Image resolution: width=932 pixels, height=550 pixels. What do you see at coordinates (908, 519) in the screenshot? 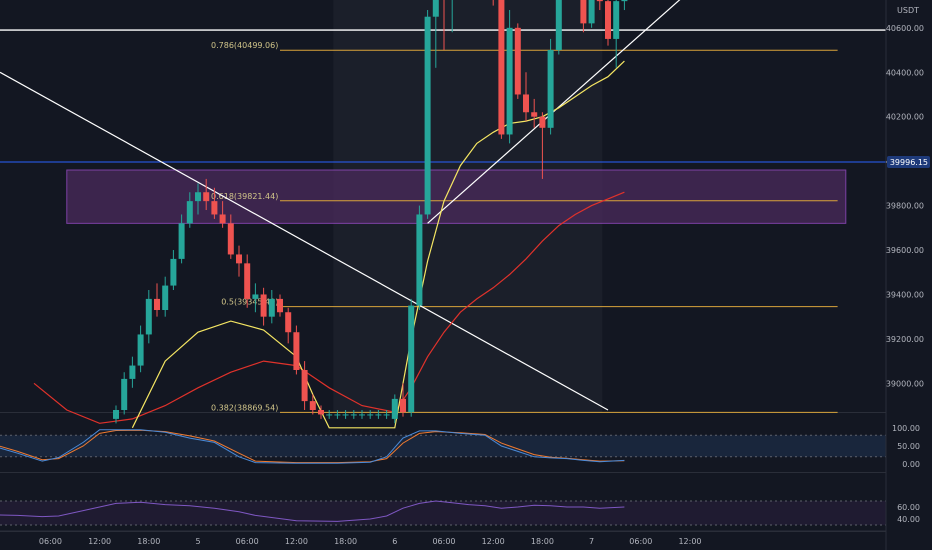
I see `rsi-tick: 40.00` at bounding box center [908, 519].